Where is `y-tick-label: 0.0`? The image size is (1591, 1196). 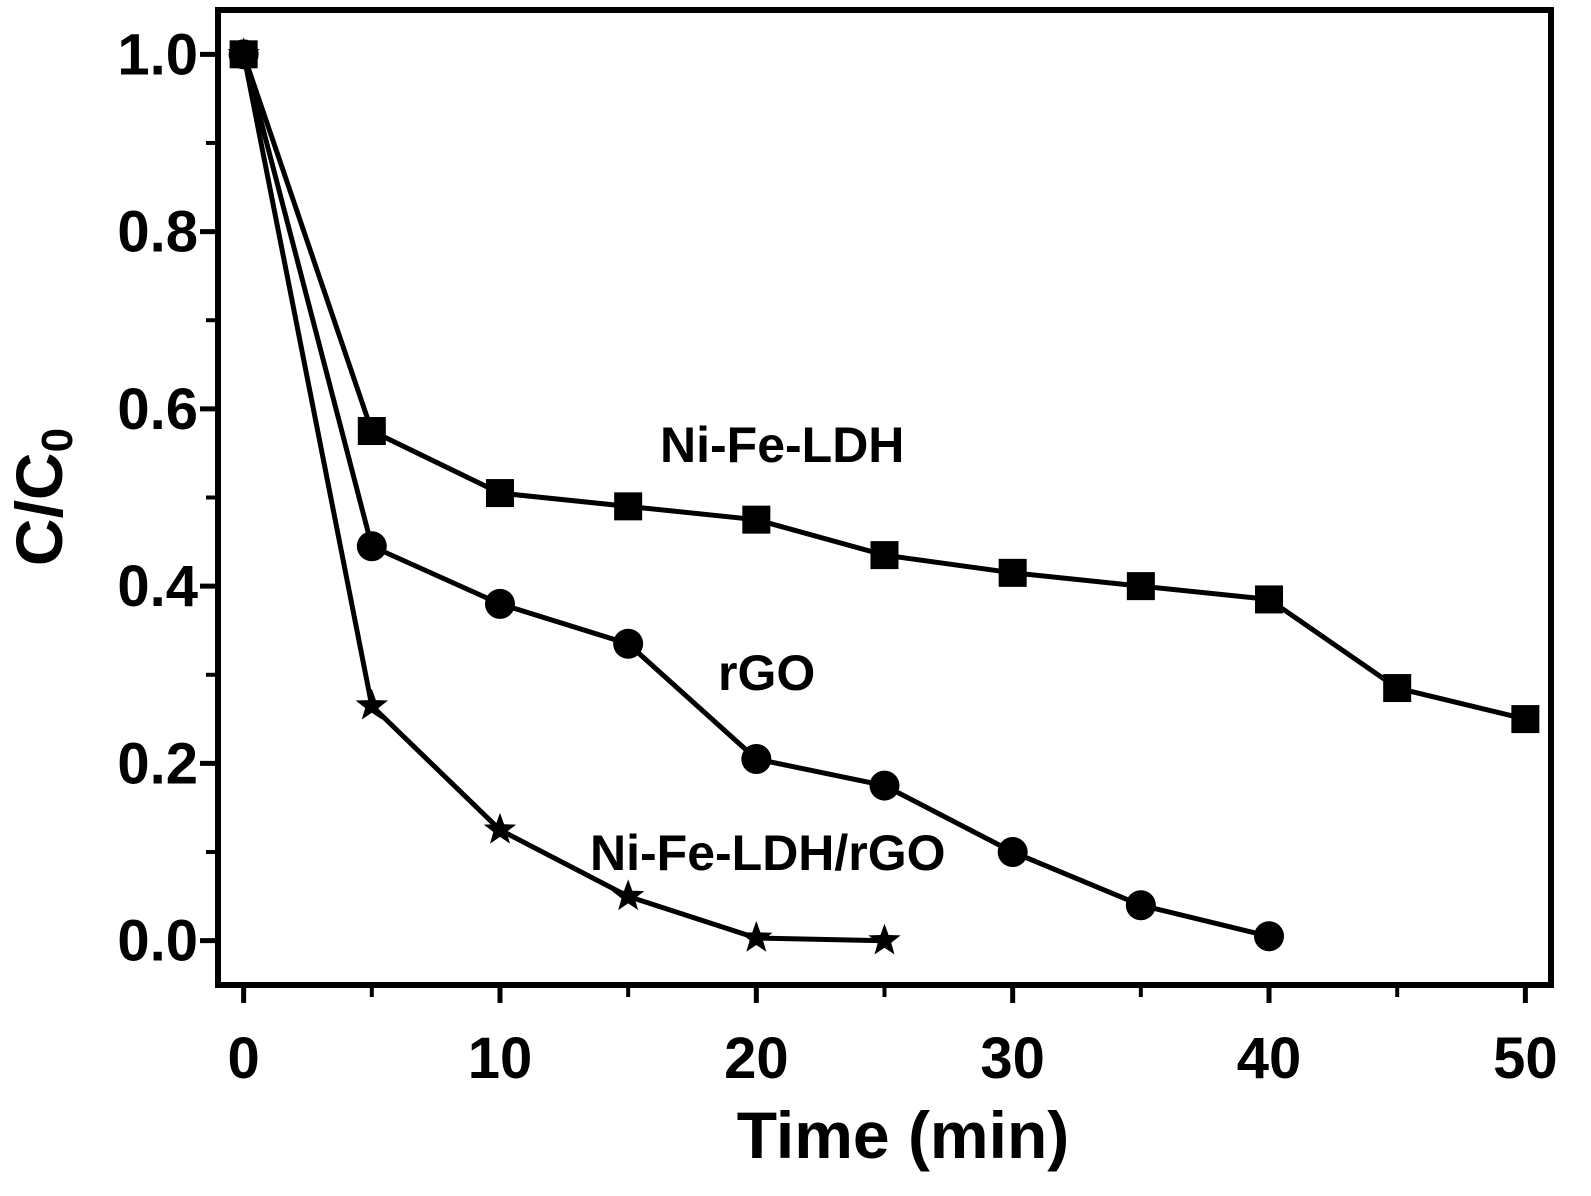
y-tick-label: 0.0 is located at coordinates (157, 941).